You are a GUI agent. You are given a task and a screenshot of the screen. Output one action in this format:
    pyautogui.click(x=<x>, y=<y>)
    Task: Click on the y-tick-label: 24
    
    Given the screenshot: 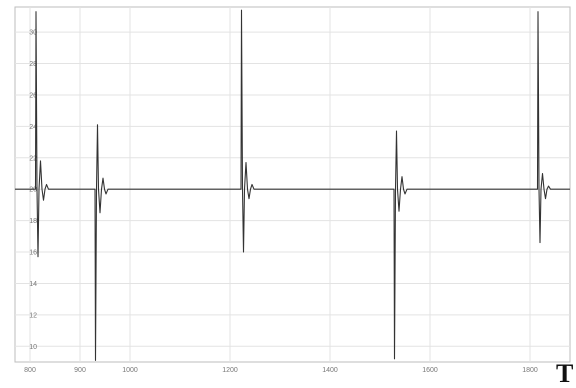 What is the action you would take?
    pyautogui.click(x=33, y=127)
    